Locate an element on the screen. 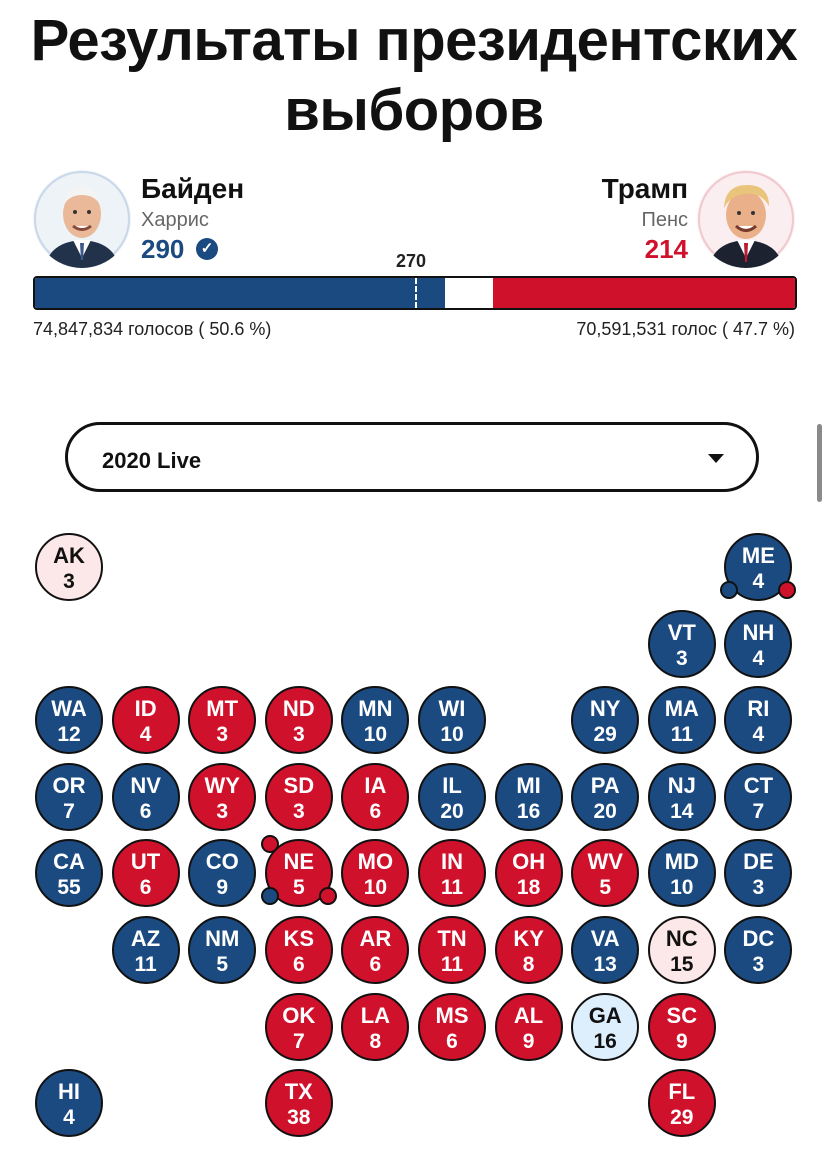 The height and width of the screenshot is (1165, 828). state-tile-wy: WY 3 is located at coordinates (222, 796).